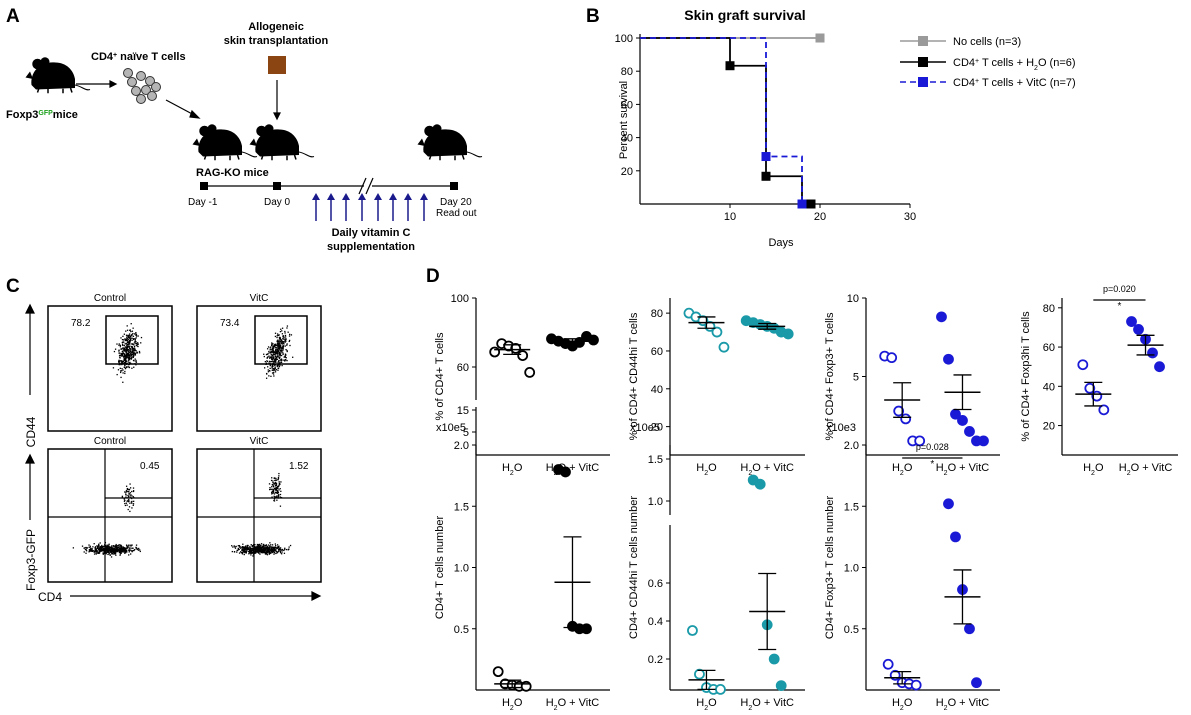  What do you see at coordinates (110, 441) in the screenshot?
I see `flow-title-control-bottom: Control` at bounding box center [110, 441].